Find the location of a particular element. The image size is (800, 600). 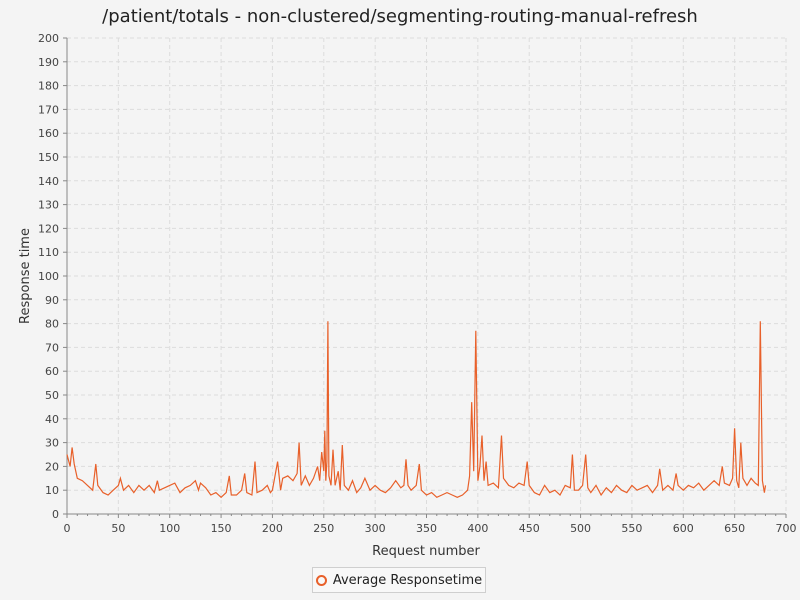

legend: Average Responsetime is located at coordinates (399, 580).